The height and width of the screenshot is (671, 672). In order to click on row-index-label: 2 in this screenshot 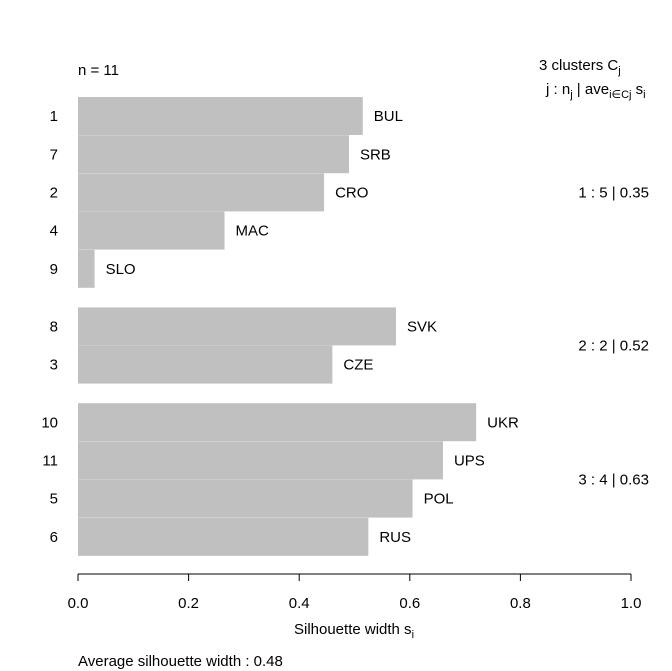, I will do `click(54, 193)`.